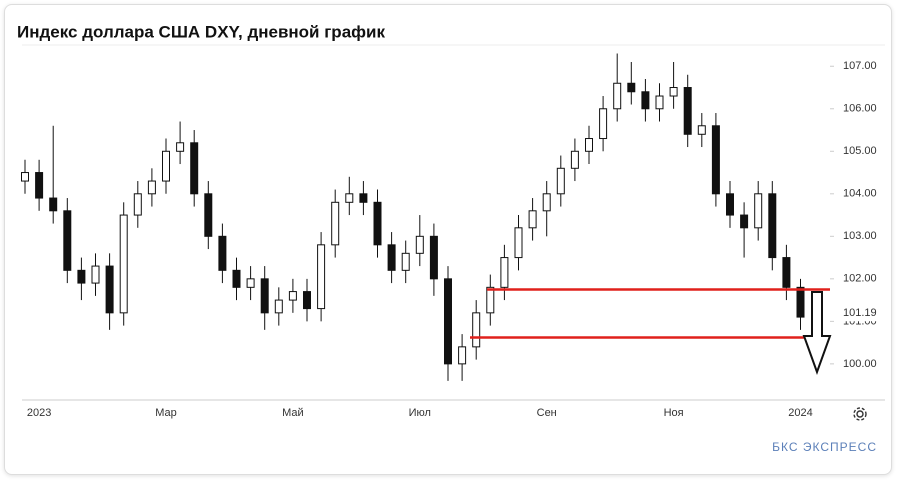 This screenshot has height=481, width=898. Describe the element at coordinates (201, 31) in the screenshot. I see `chart-title: Индекс доллара США DXY, дневной график` at that location.